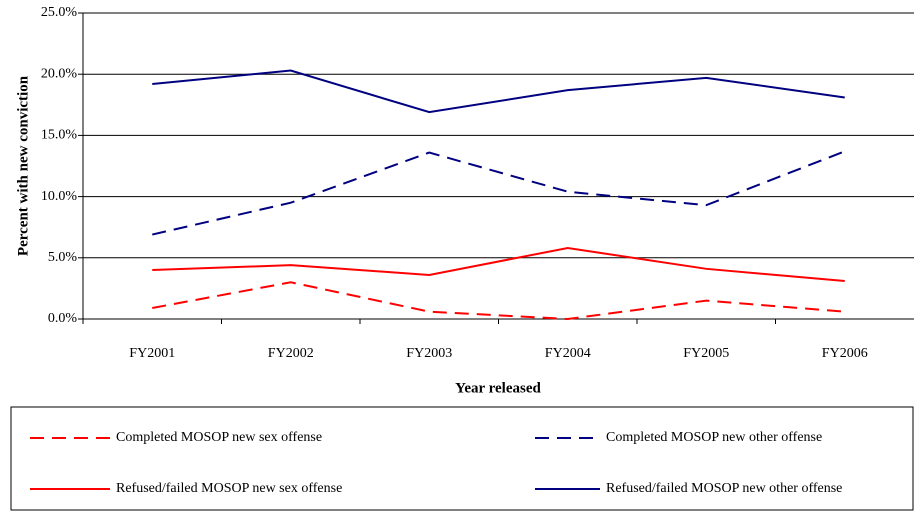 Image resolution: width=916 pixels, height=512 pixels. What do you see at coordinates (714, 437) in the screenshot?
I see `legend-label: Completed MOSOP new other offense` at bounding box center [714, 437].